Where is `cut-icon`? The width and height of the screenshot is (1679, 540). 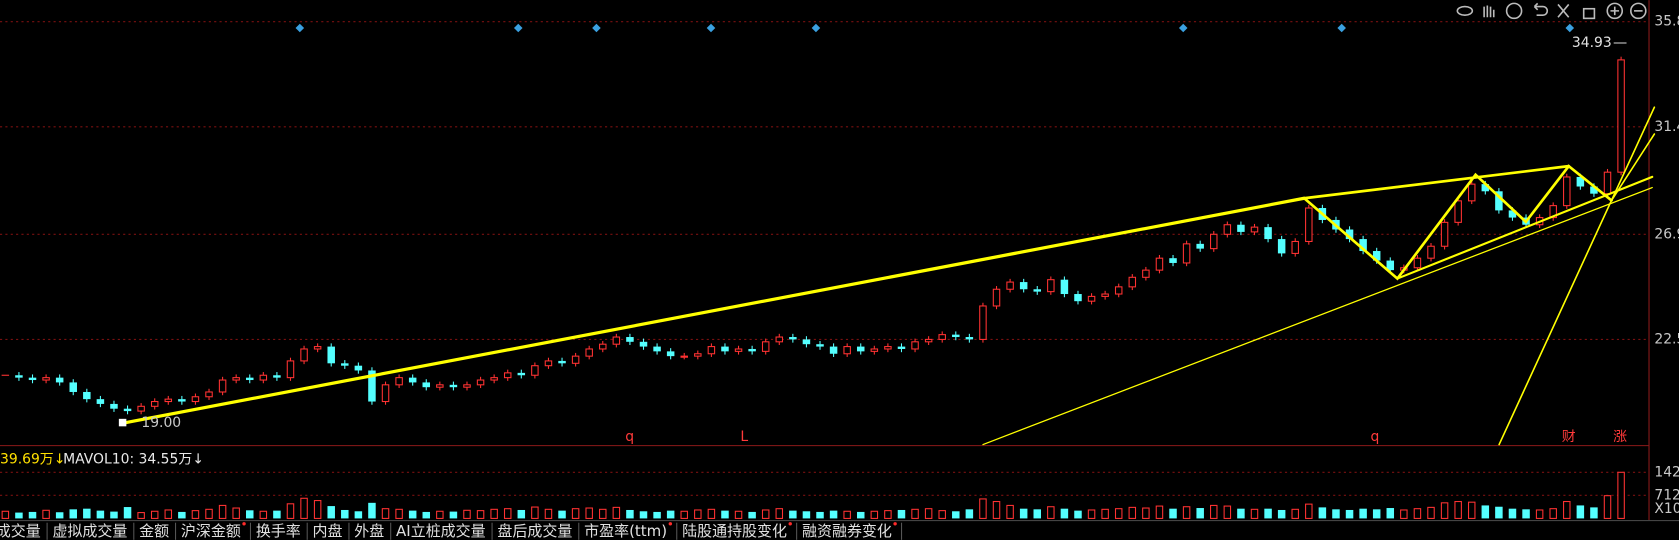
cut-icon is located at coordinates (1563, 10).